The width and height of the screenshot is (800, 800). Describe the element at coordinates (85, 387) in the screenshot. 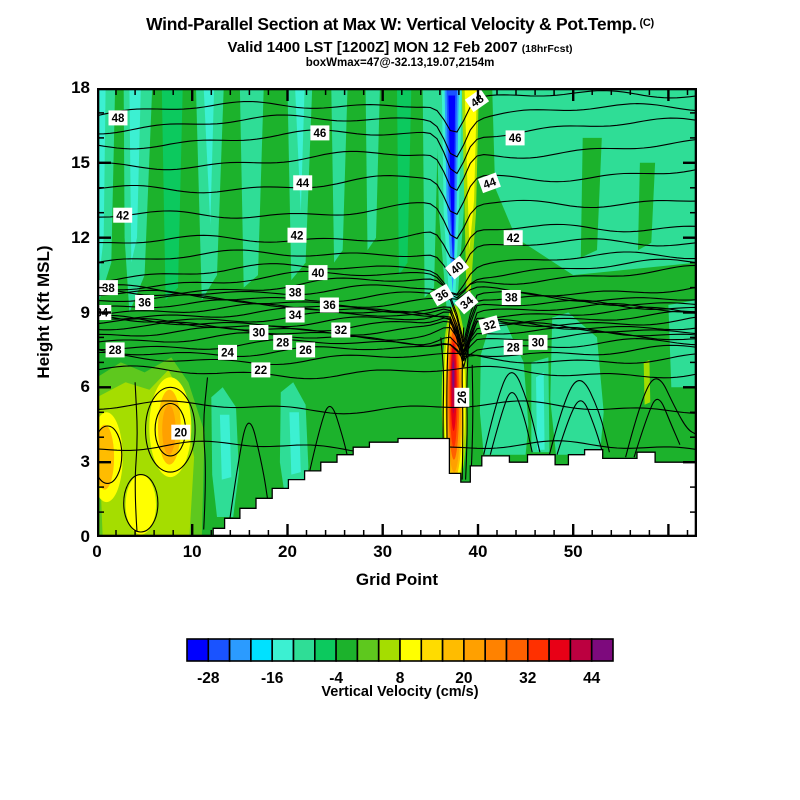

I see `y-tick-label: 6` at that location.